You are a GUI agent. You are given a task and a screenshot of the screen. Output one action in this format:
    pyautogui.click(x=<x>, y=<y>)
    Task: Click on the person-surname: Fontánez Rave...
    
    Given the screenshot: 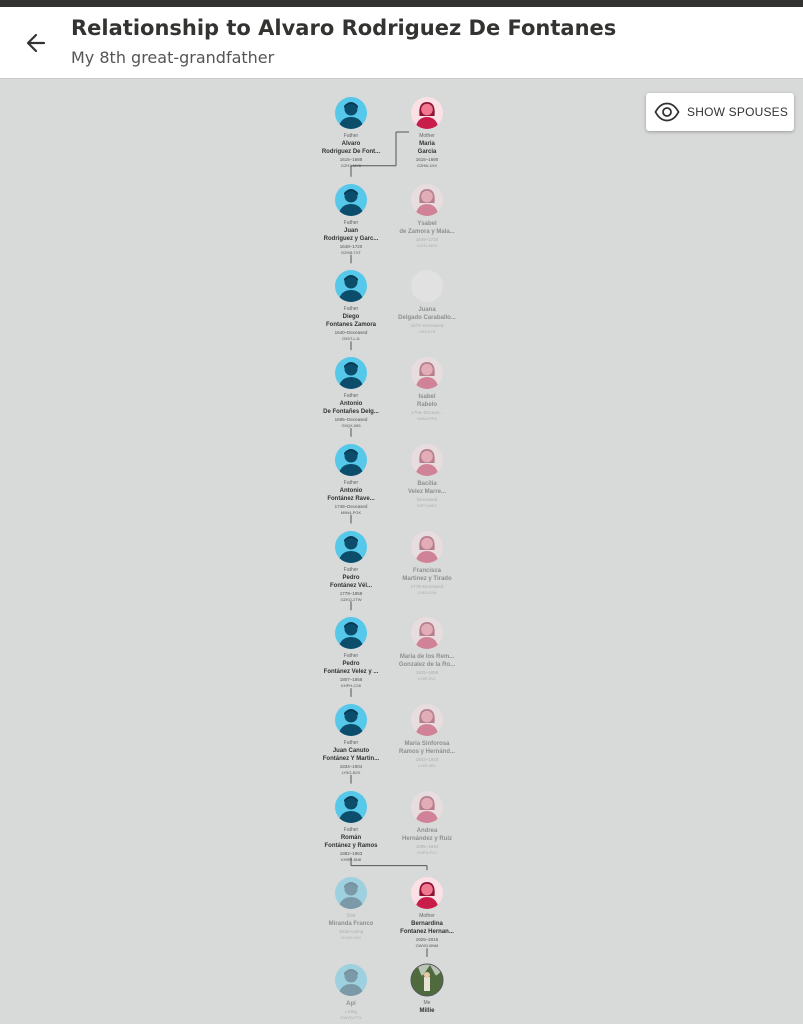 What is the action you would take?
    pyautogui.click(x=351, y=498)
    